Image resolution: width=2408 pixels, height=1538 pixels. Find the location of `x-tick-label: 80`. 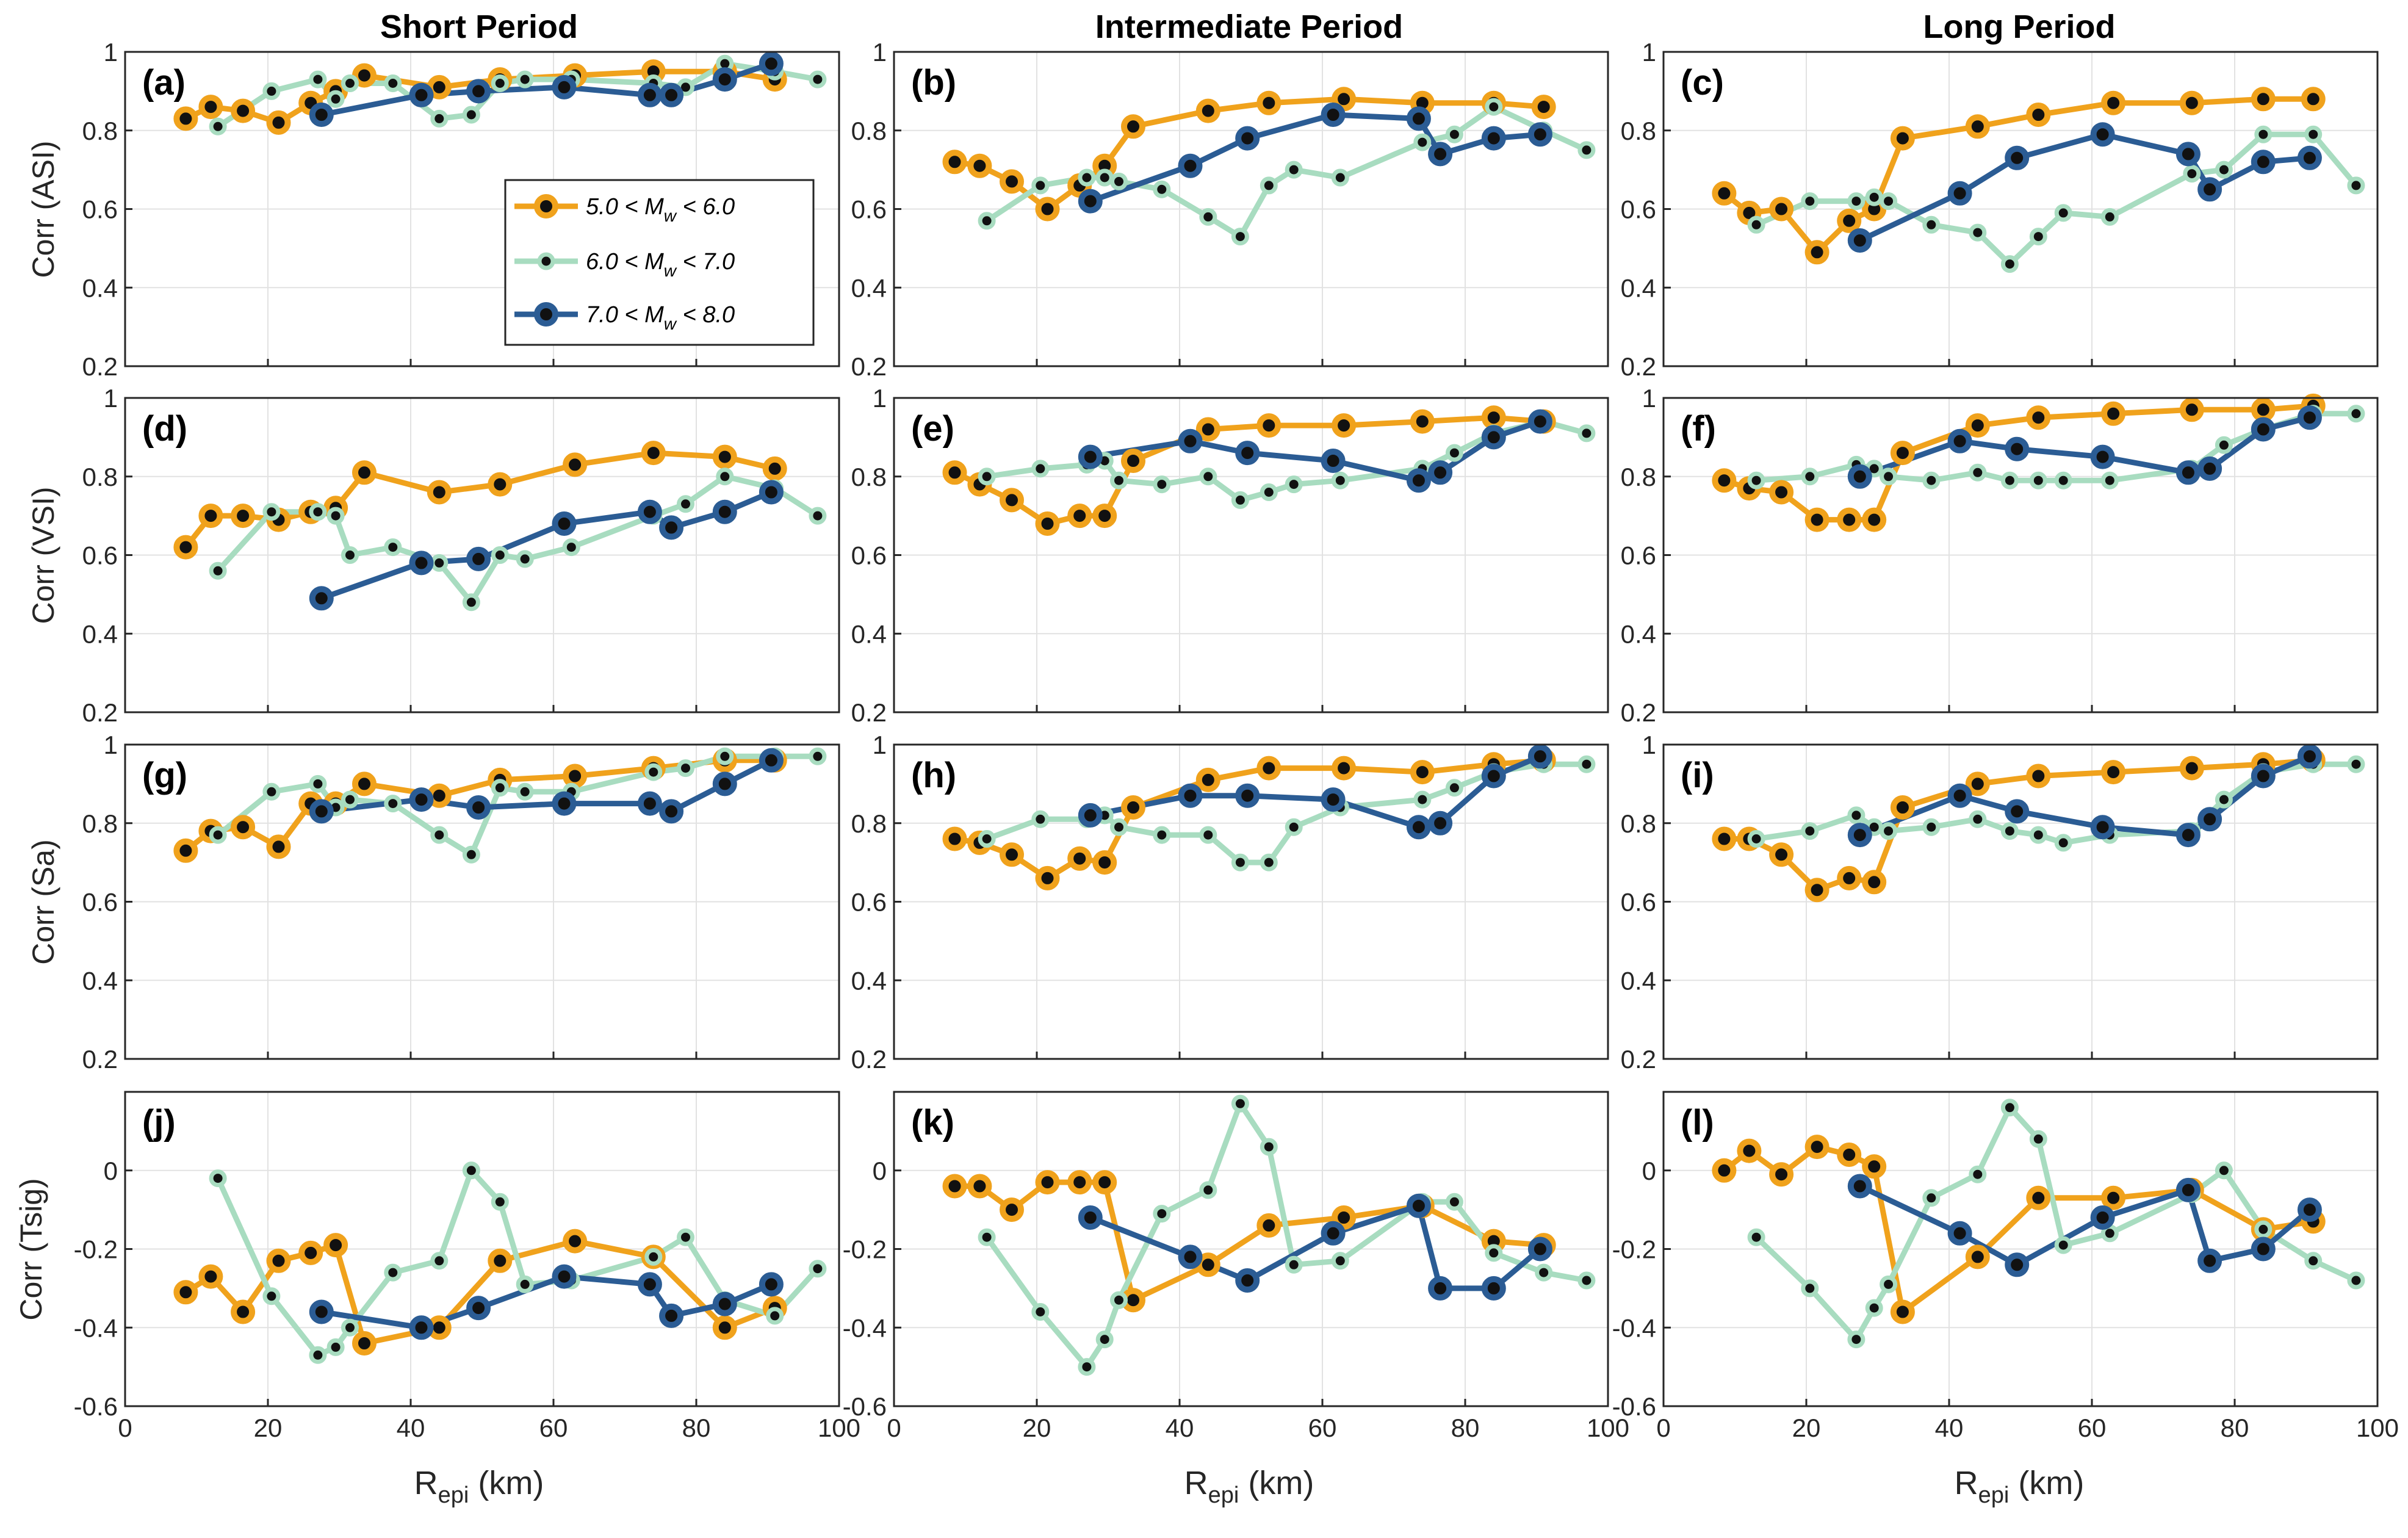

x-tick-label: 80 is located at coordinates (696, 1427).